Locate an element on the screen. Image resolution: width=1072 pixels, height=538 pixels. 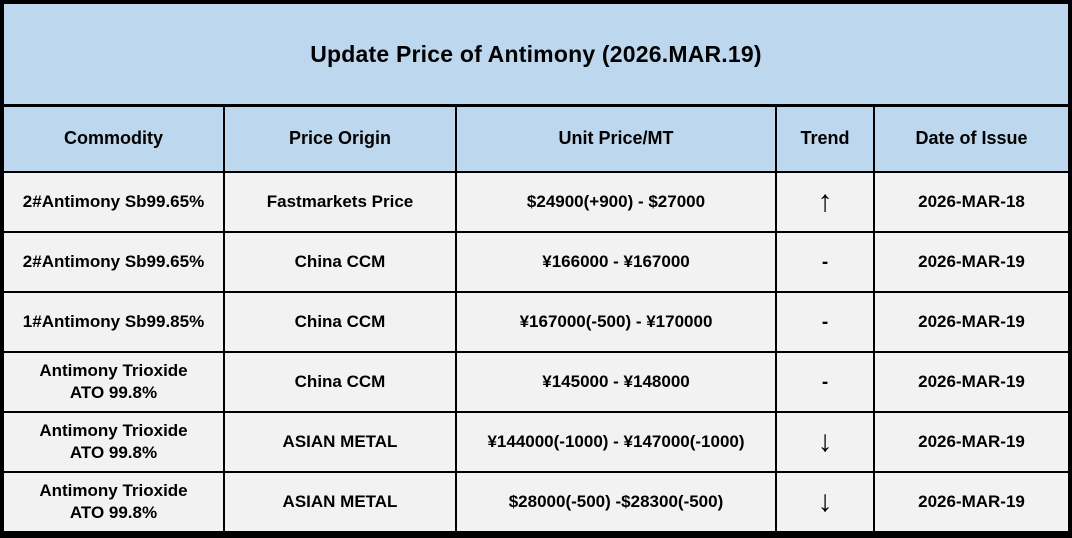
price-cell: ¥167000(-500) - ¥170000 is located at coordinates (616, 322).